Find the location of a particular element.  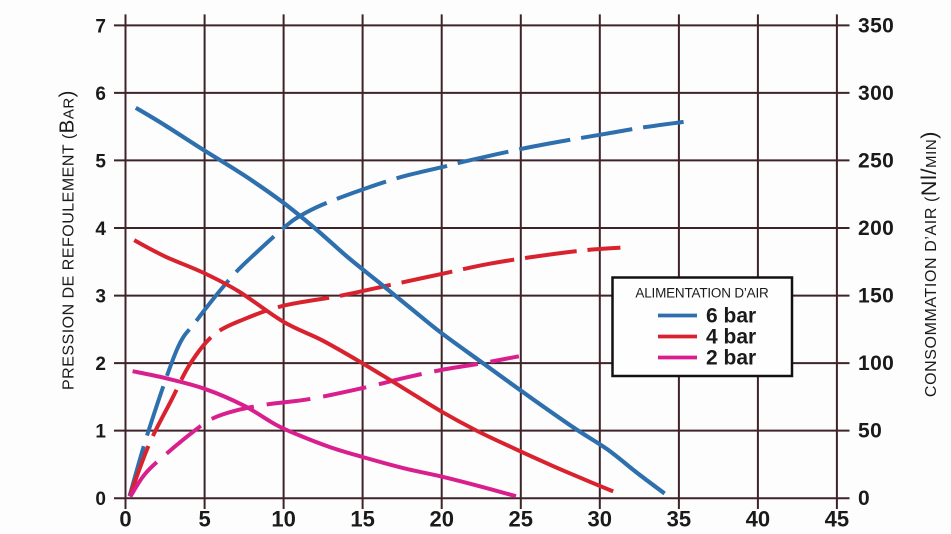

svg-text: 10 is located at coordinates (283, 519).